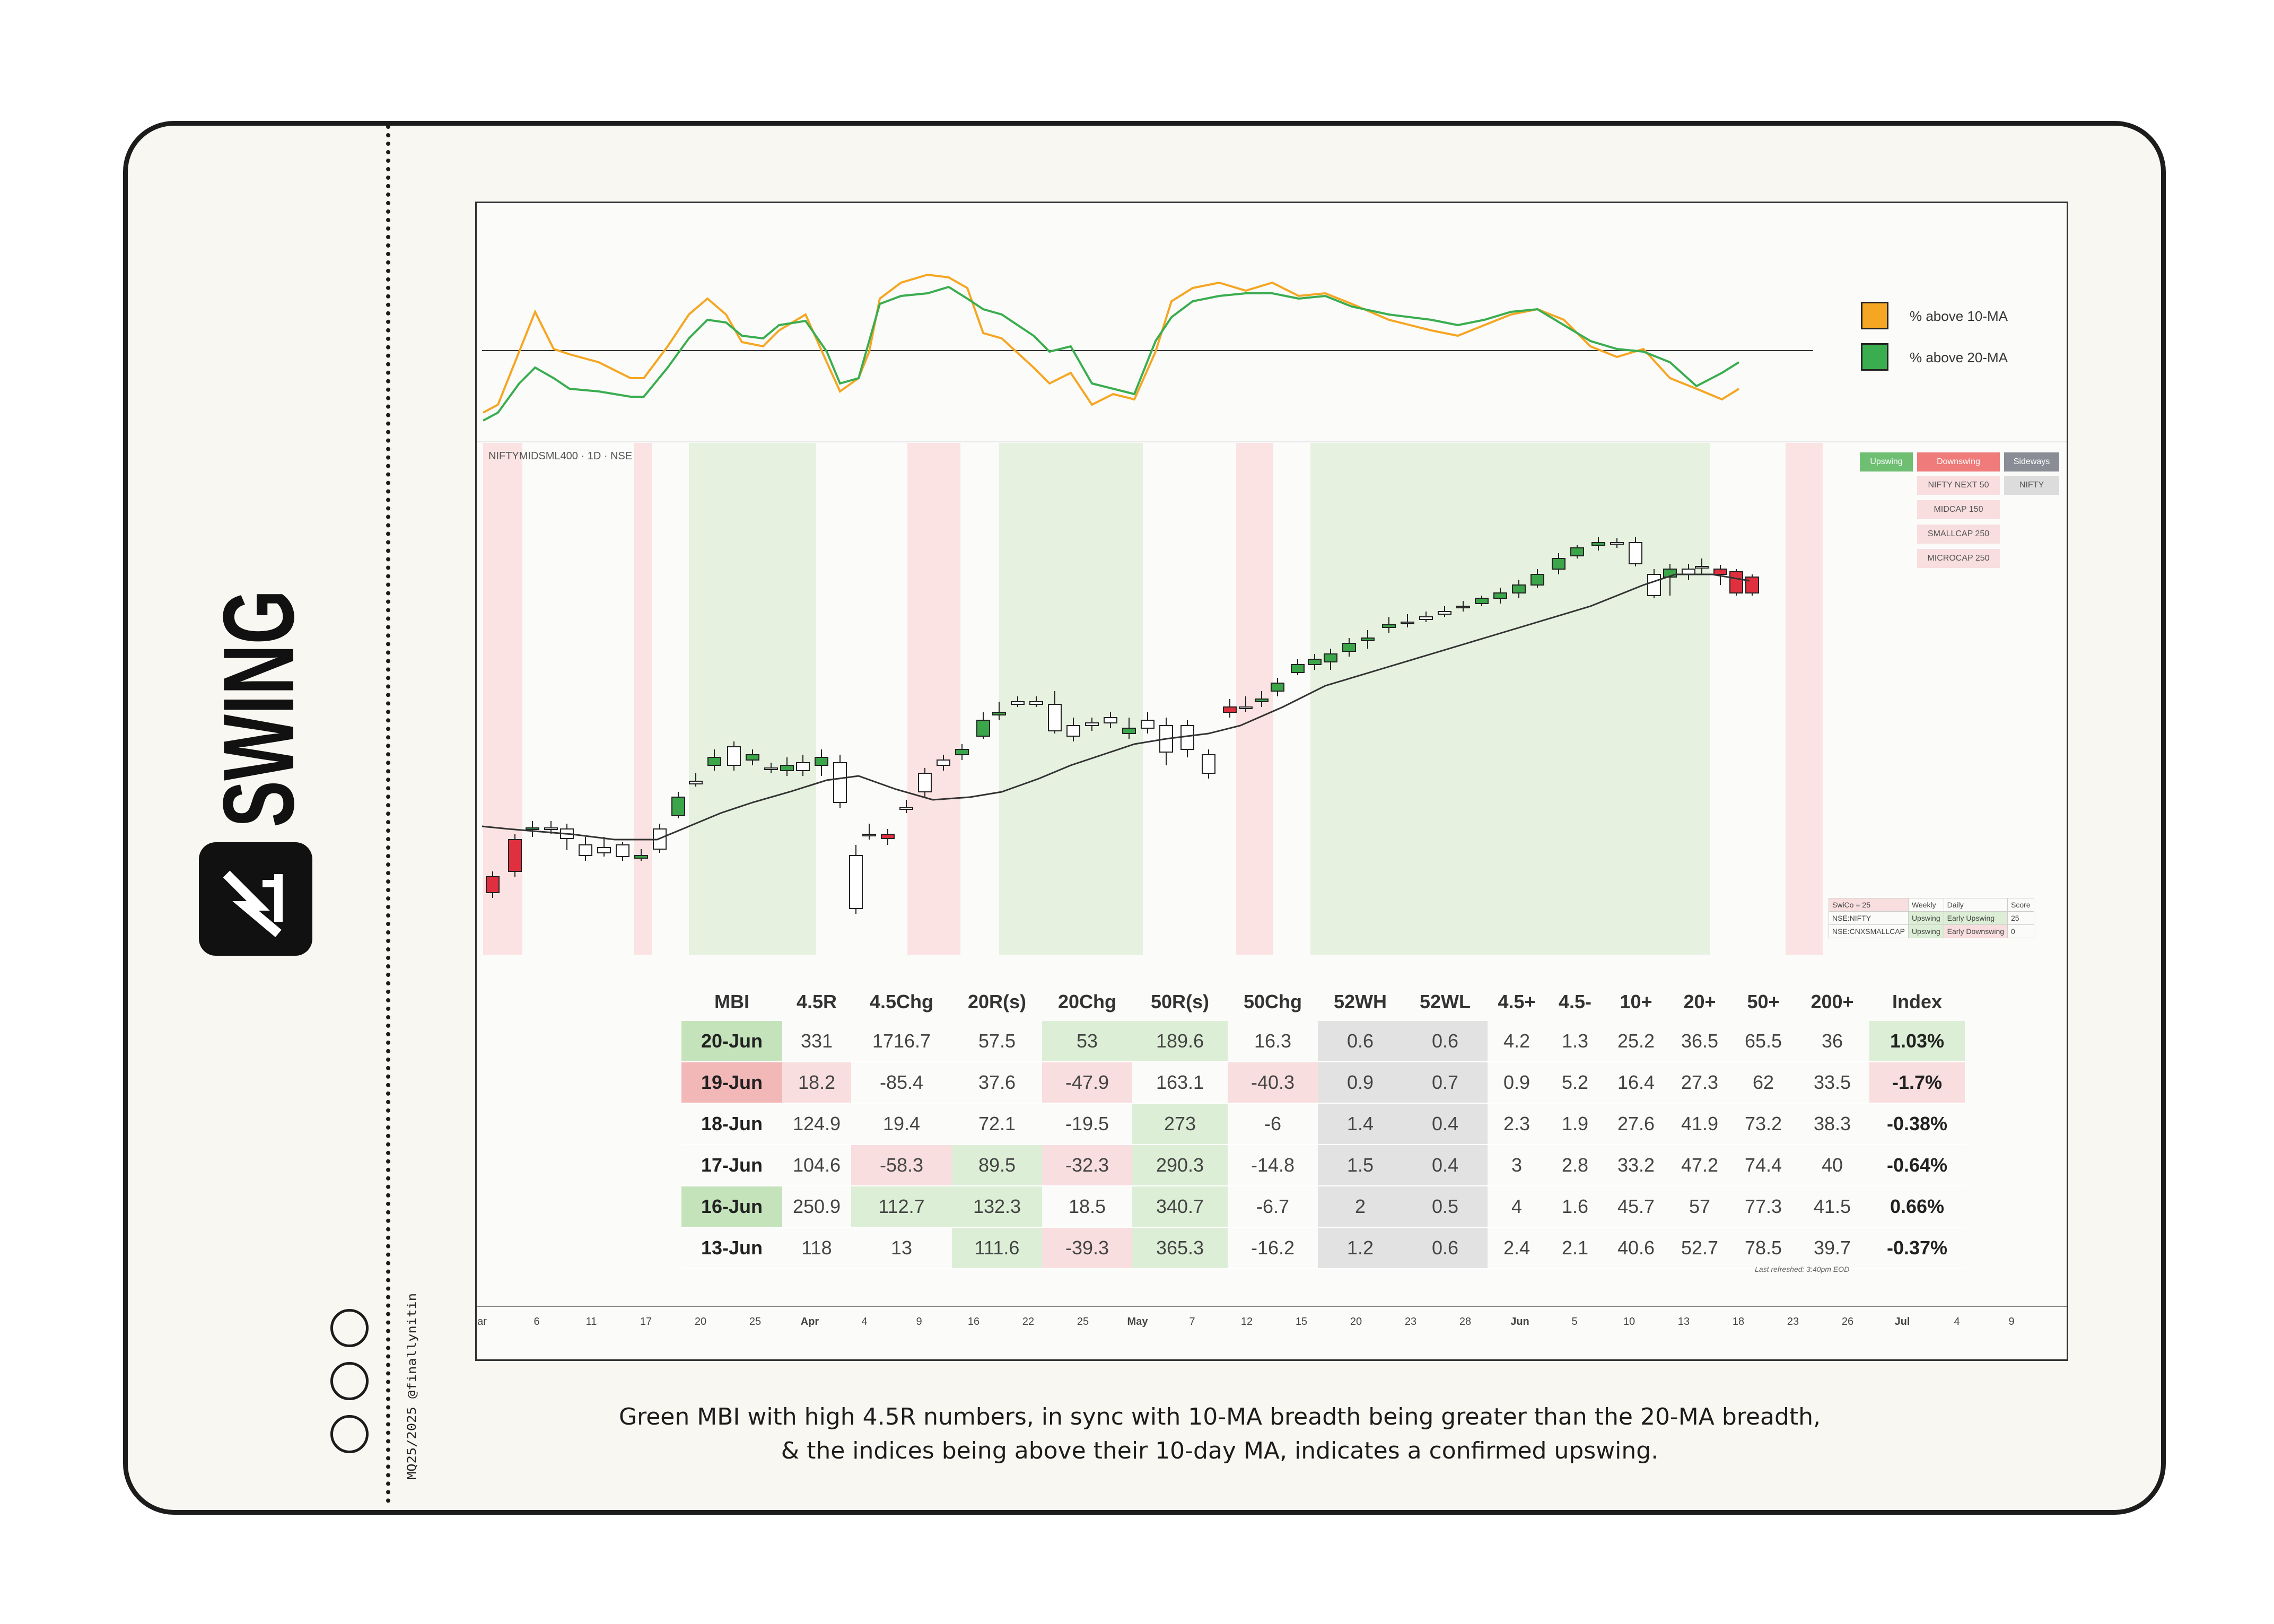 Image resolution: width=2274 pixels, height=1624 pixels. I want to click on x-axis-tick-label: 13, so click(1683, 1322).